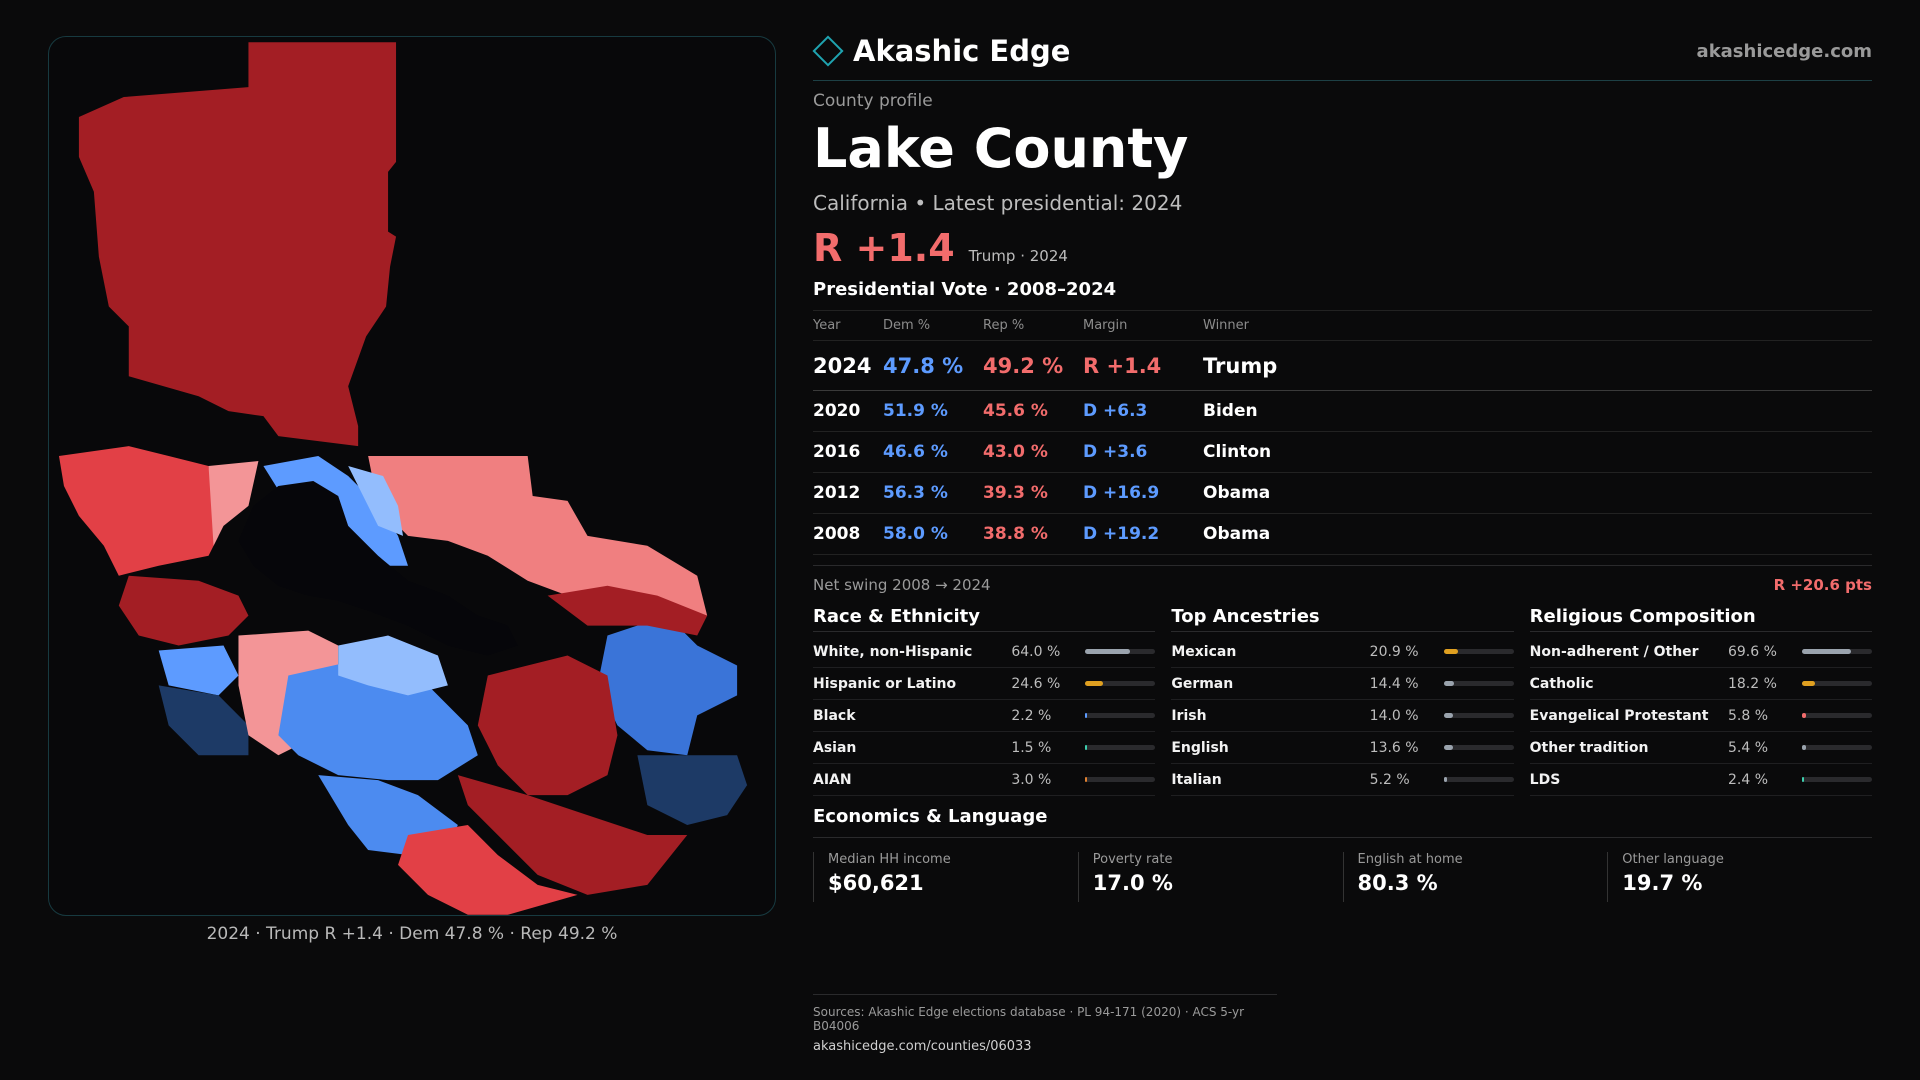  What do you see at coordinates (183, 610) in the screenshot?
I see `precinct-sw-red` at bounding box center [183, 610].